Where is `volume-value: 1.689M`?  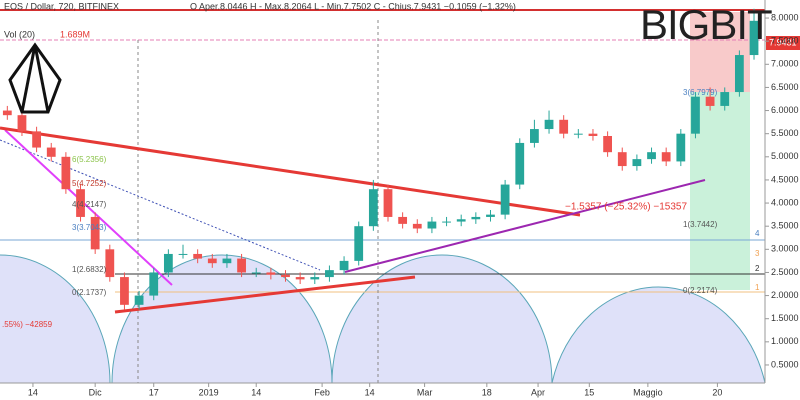
volume-value: 1.689M is located at coordinates (75, 34).